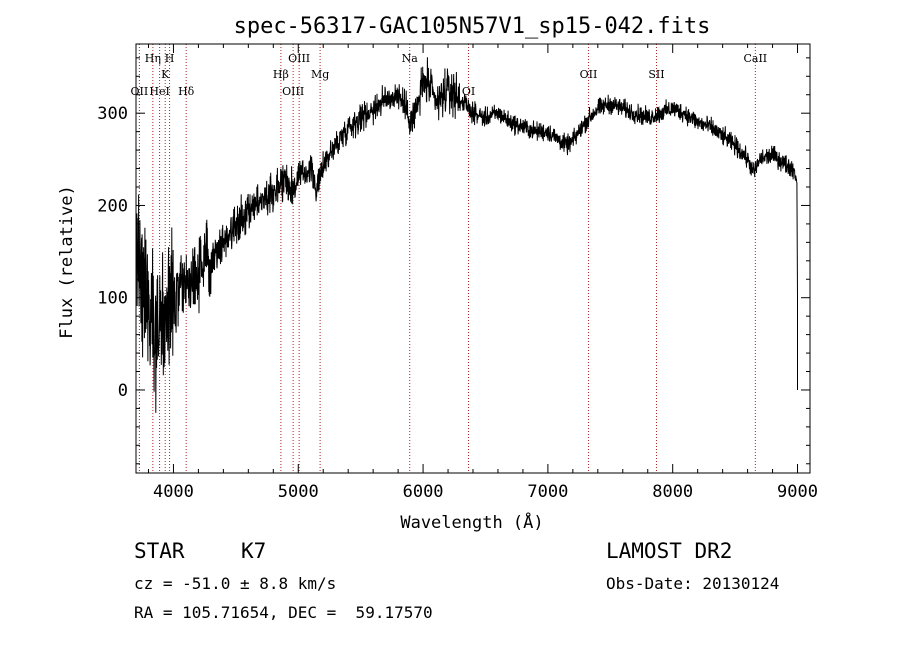 This screenshot has height=649, width=900. I want to click on line-label-3969: H, so click(170, 58).